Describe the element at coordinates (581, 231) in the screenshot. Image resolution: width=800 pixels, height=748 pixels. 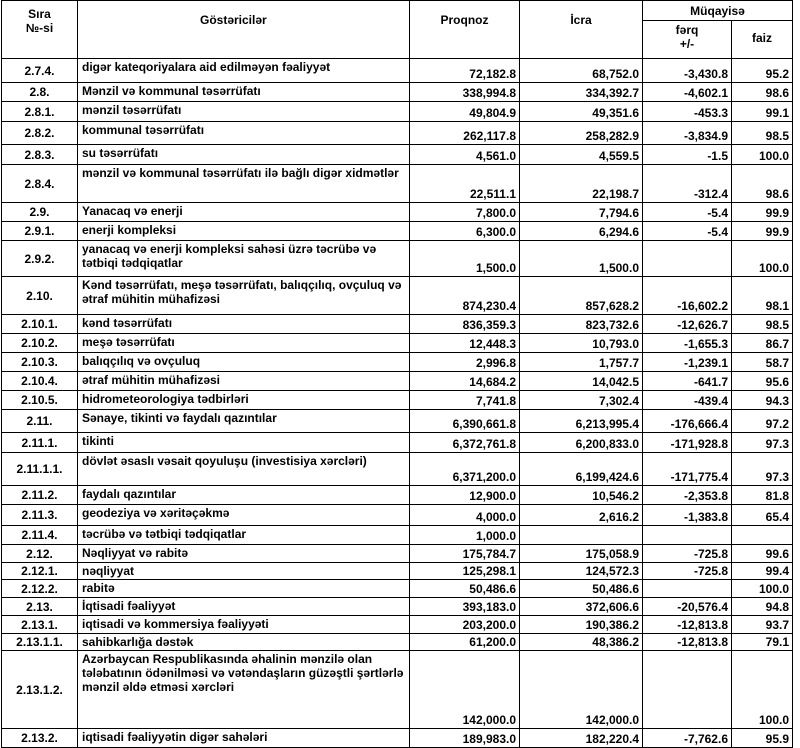
I see `actual-value: 6,294.6` at that location.